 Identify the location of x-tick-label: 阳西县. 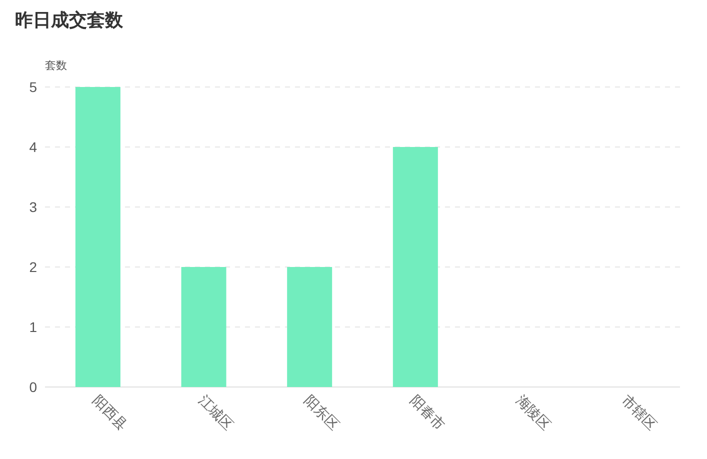
(110, 412).